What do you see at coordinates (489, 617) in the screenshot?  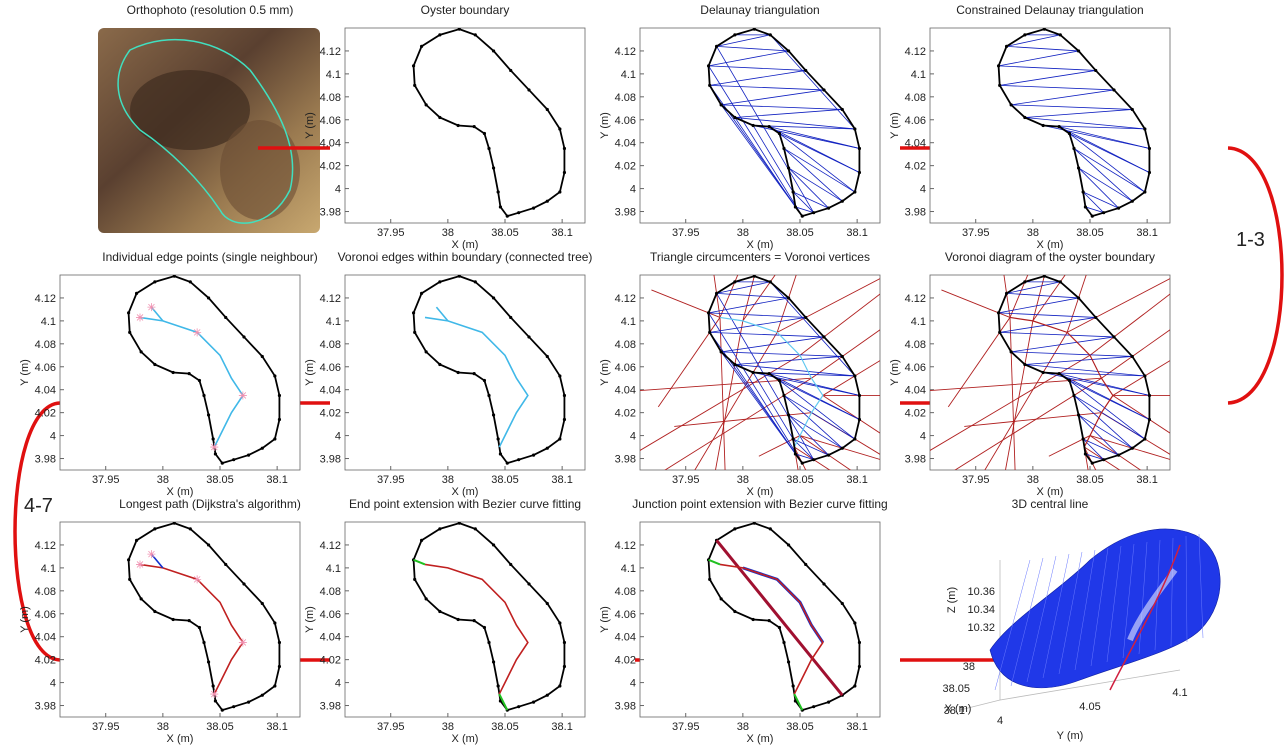 I see `plot-area` at bounding box center [489, 617].